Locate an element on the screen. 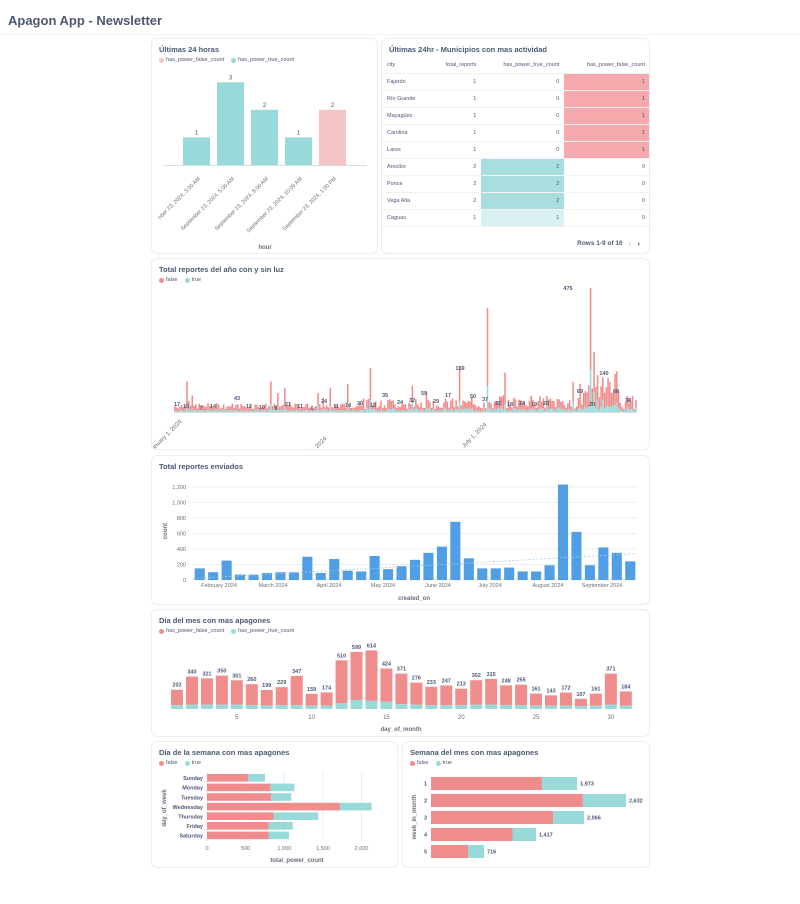 The height and width of the screenshot is (904, 800). table-row: Vega Alta 2 2 0 is located at coordinates (515, 201).